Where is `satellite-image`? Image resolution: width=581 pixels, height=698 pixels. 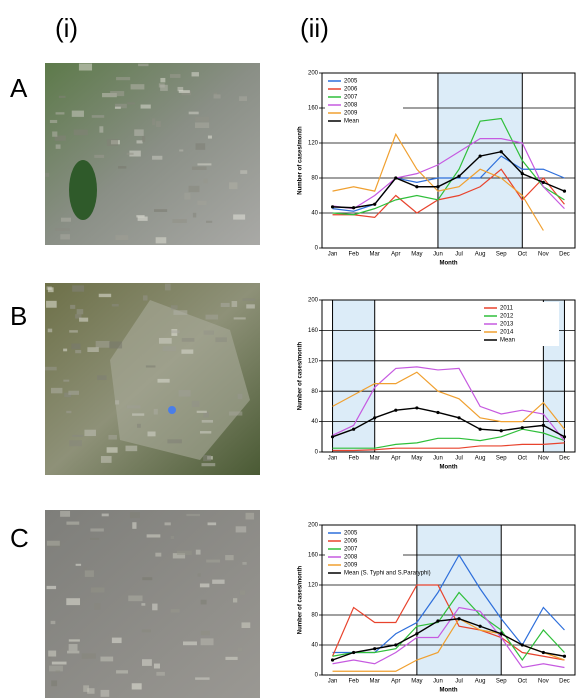 satellite-image is located at coordinates (152, 154).